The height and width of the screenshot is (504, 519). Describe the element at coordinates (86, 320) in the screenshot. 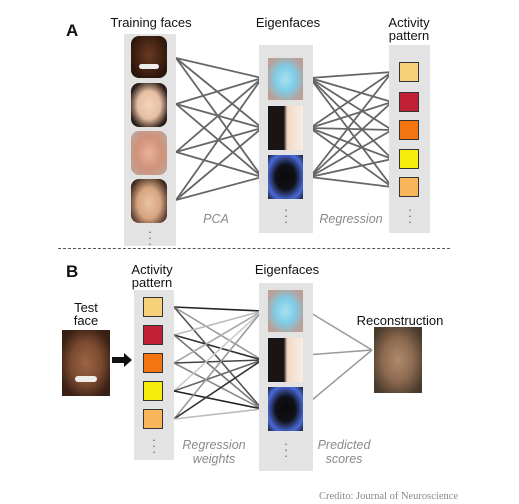

I see `test-face-title-line2: face` at that location.